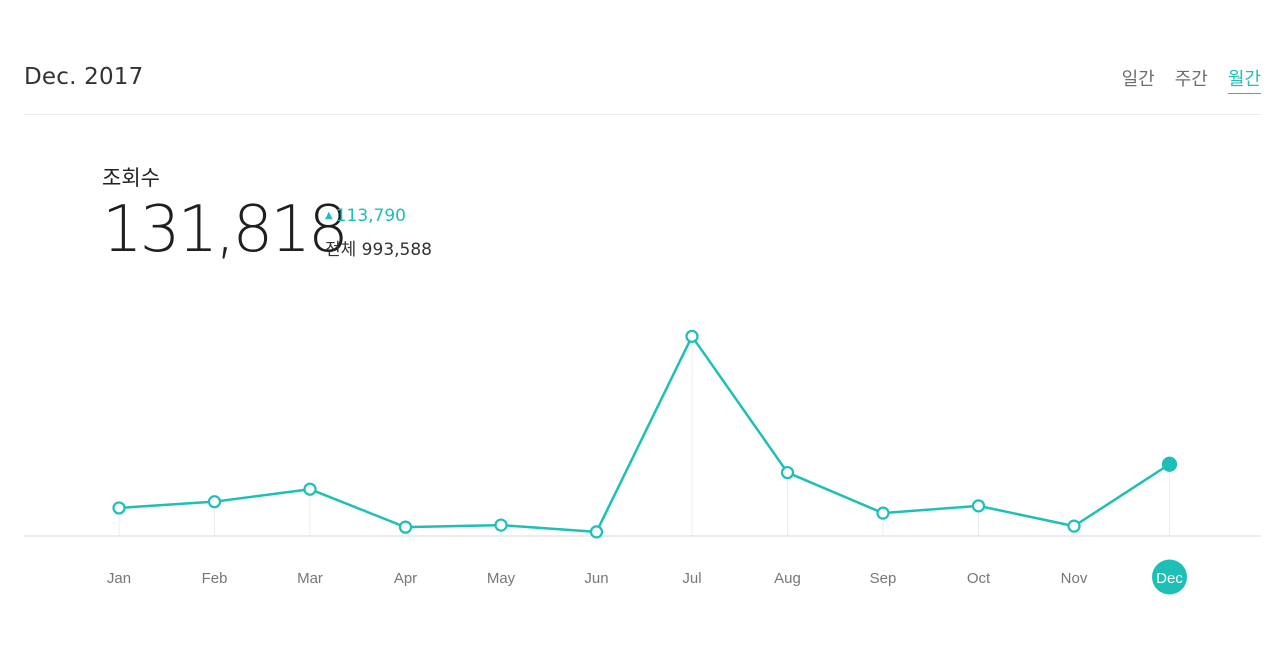 The height and width of the screenshot is (663, 1280). Describe the element at coordinates (329, 215) in the screenshot. I see `up-arrow-icon: ▲` at that location.